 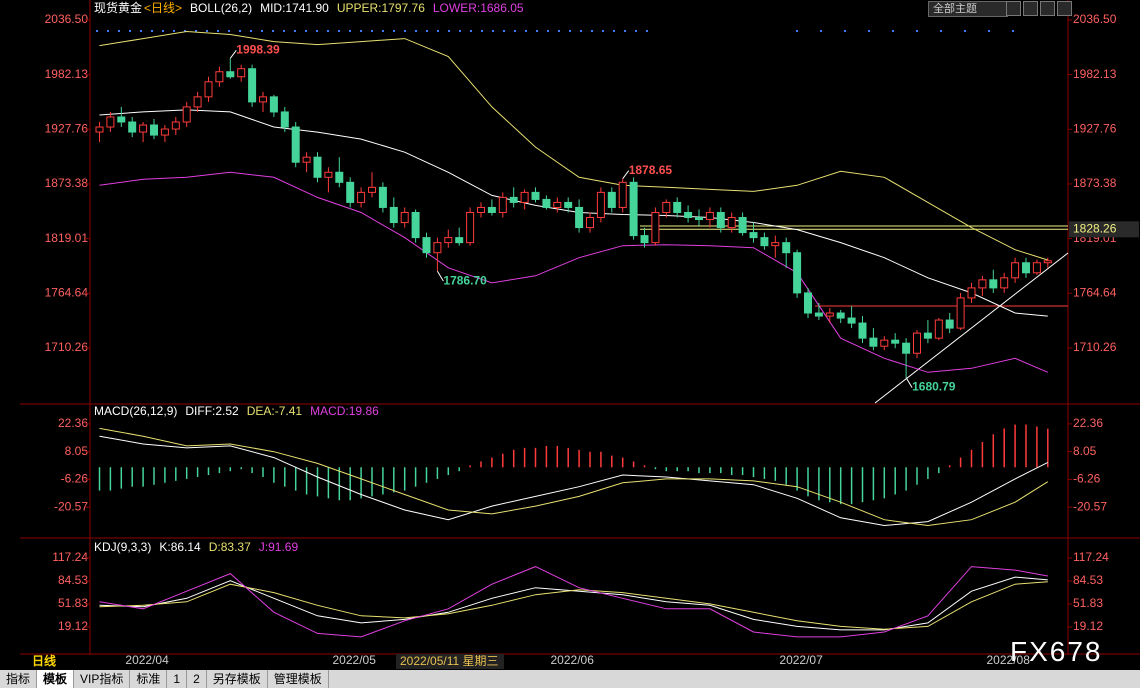 I want to click on y-tick-label: 2036.50, so click(x=67, y=19).